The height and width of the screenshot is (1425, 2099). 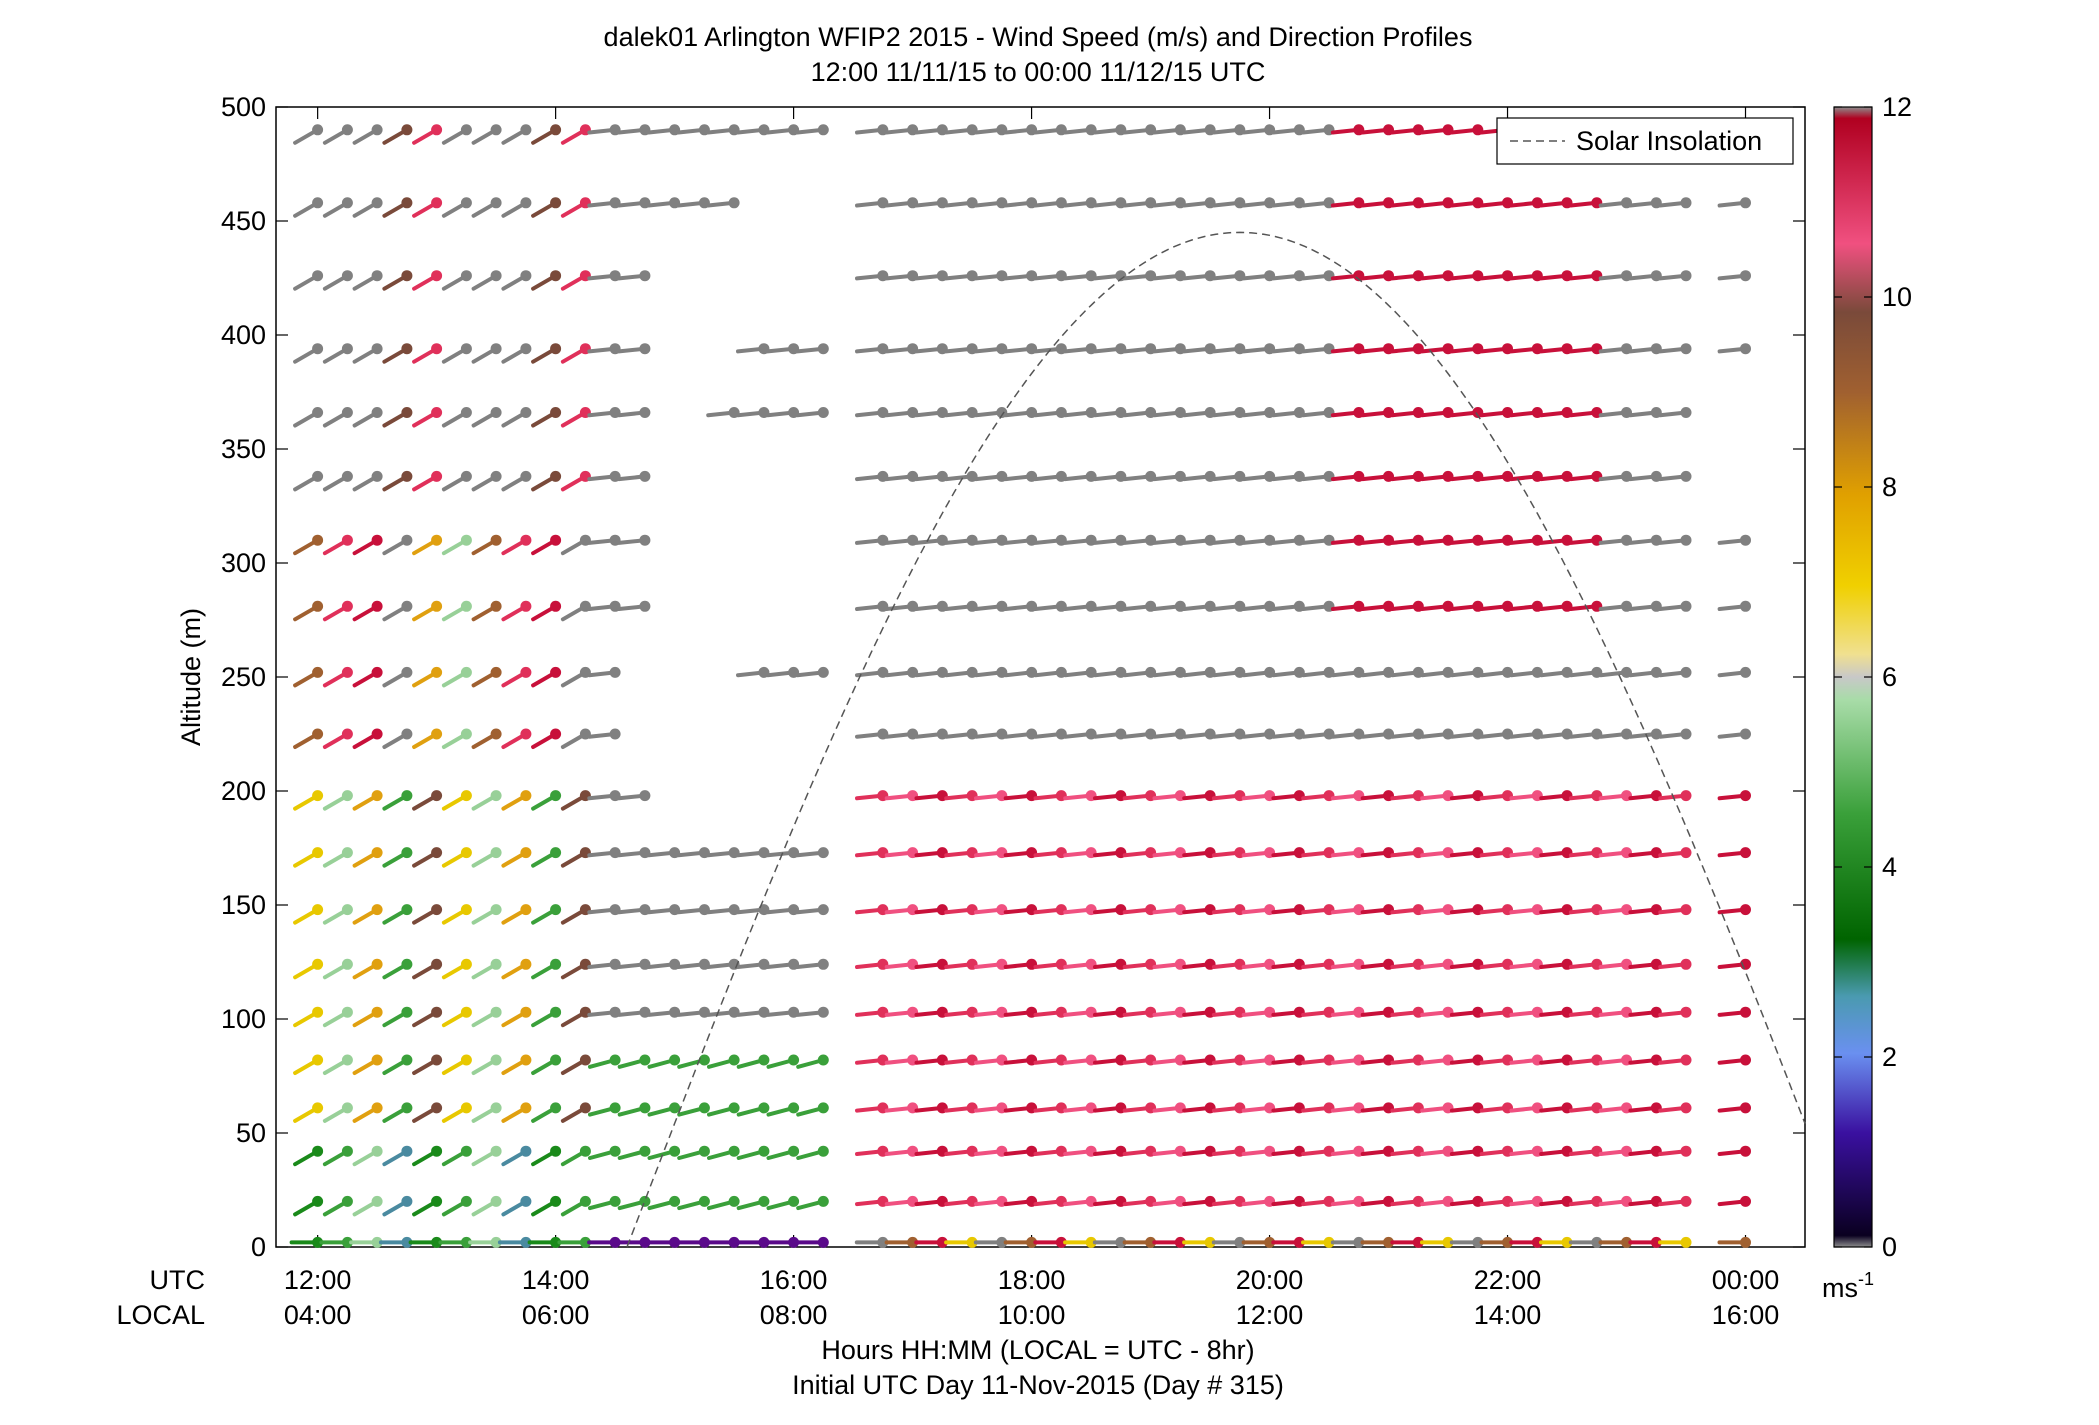 I want to click on colorbar-tick-label: 12, so click(x=1897, y=107).